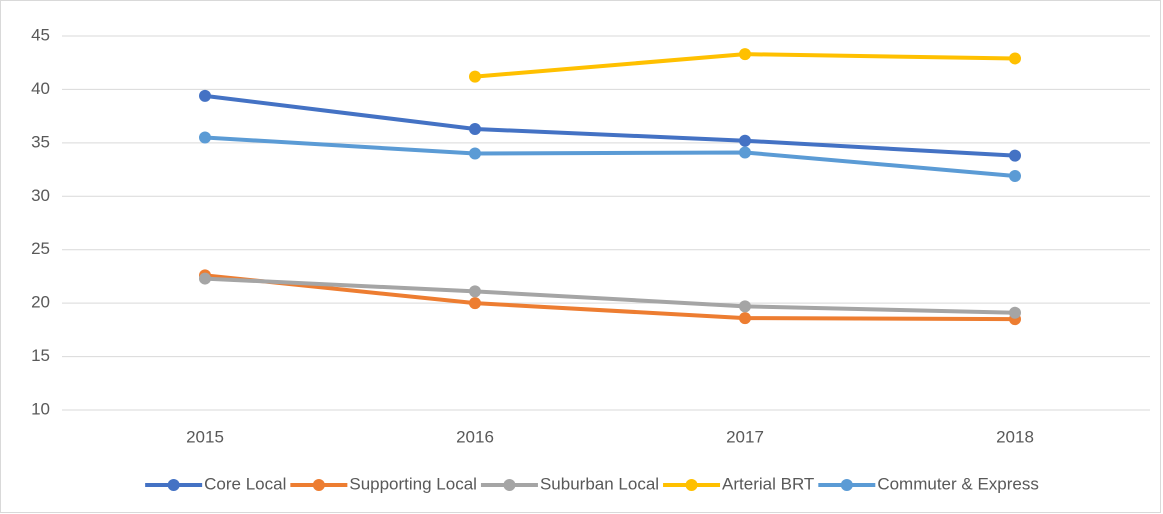 The image size is (1163, 514). I want to click on legend-label: Core Local, so click(245, 483).